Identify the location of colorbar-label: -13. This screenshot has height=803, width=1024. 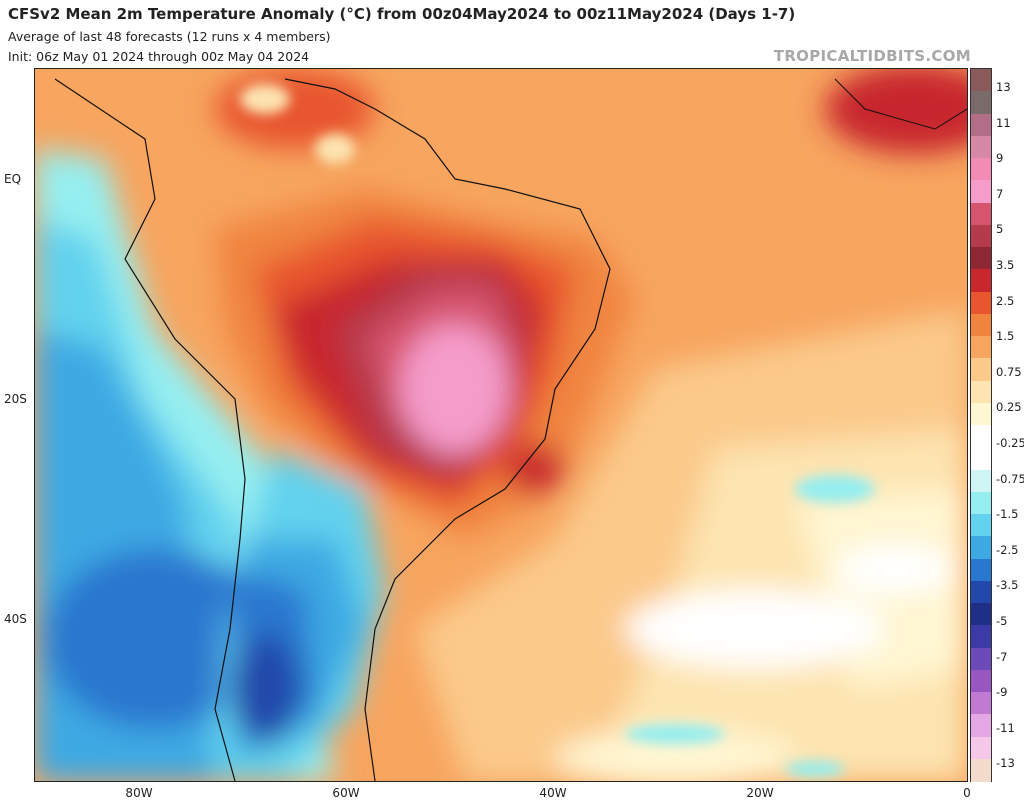
(1005, 763).